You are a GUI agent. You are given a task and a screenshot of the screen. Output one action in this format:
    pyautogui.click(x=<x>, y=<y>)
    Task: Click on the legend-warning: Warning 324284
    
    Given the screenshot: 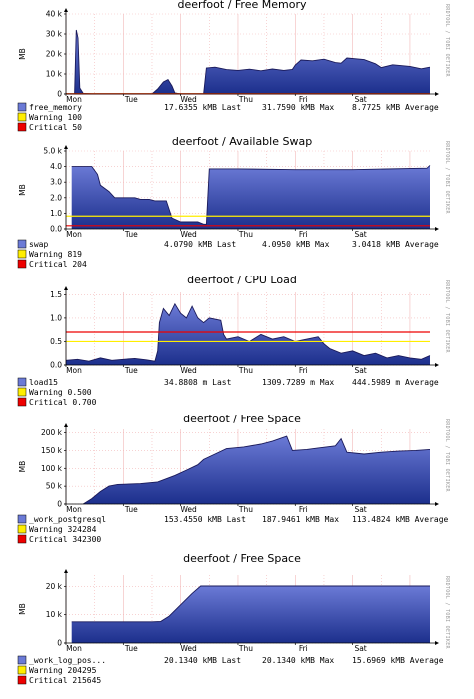 What is the action you would take?
    pyautogui.click(x=63, y=529)
    